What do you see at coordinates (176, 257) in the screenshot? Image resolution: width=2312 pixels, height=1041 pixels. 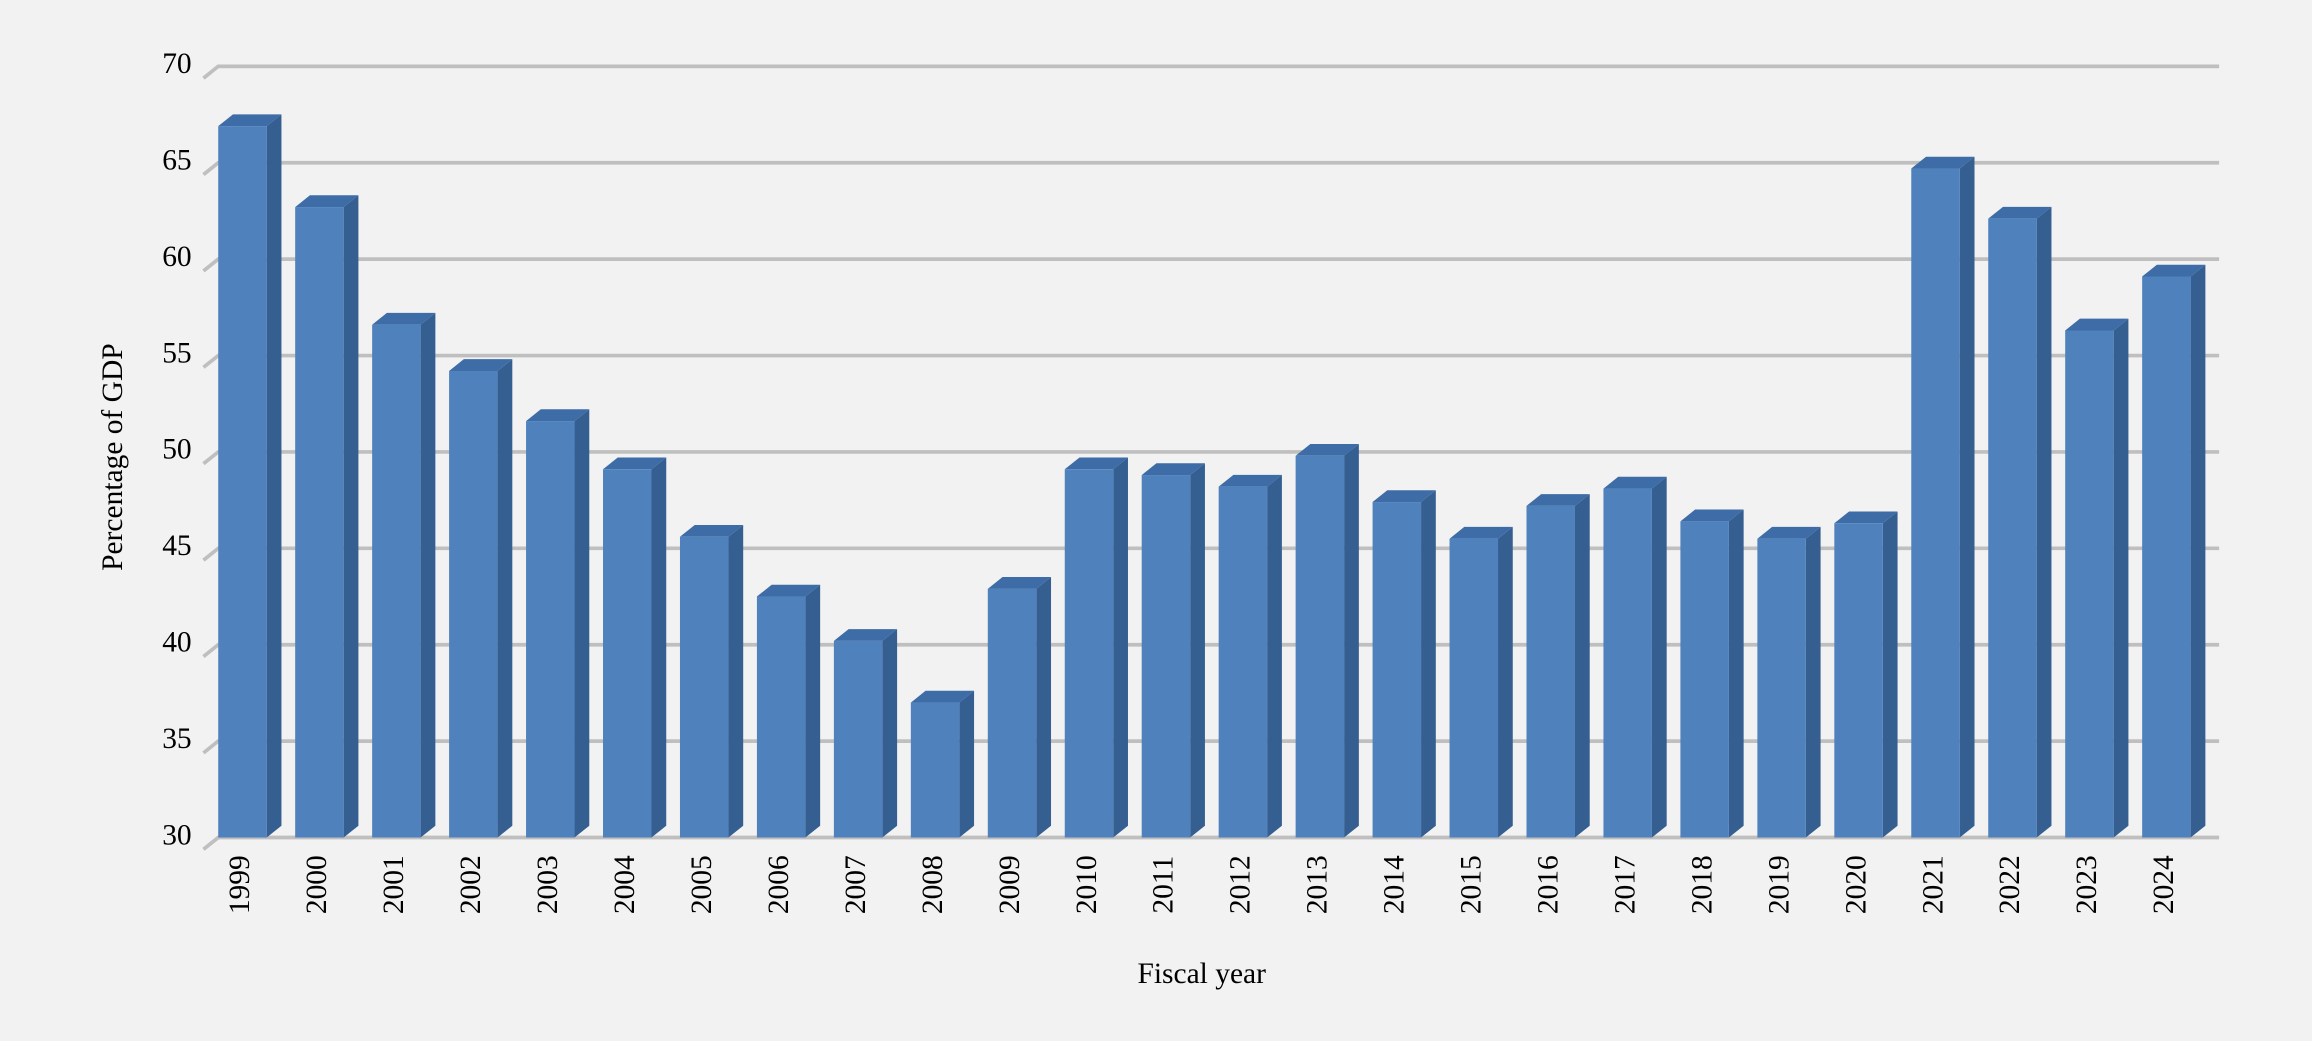 I see `y-tick-label: 60` at bounding box center [176, 257].